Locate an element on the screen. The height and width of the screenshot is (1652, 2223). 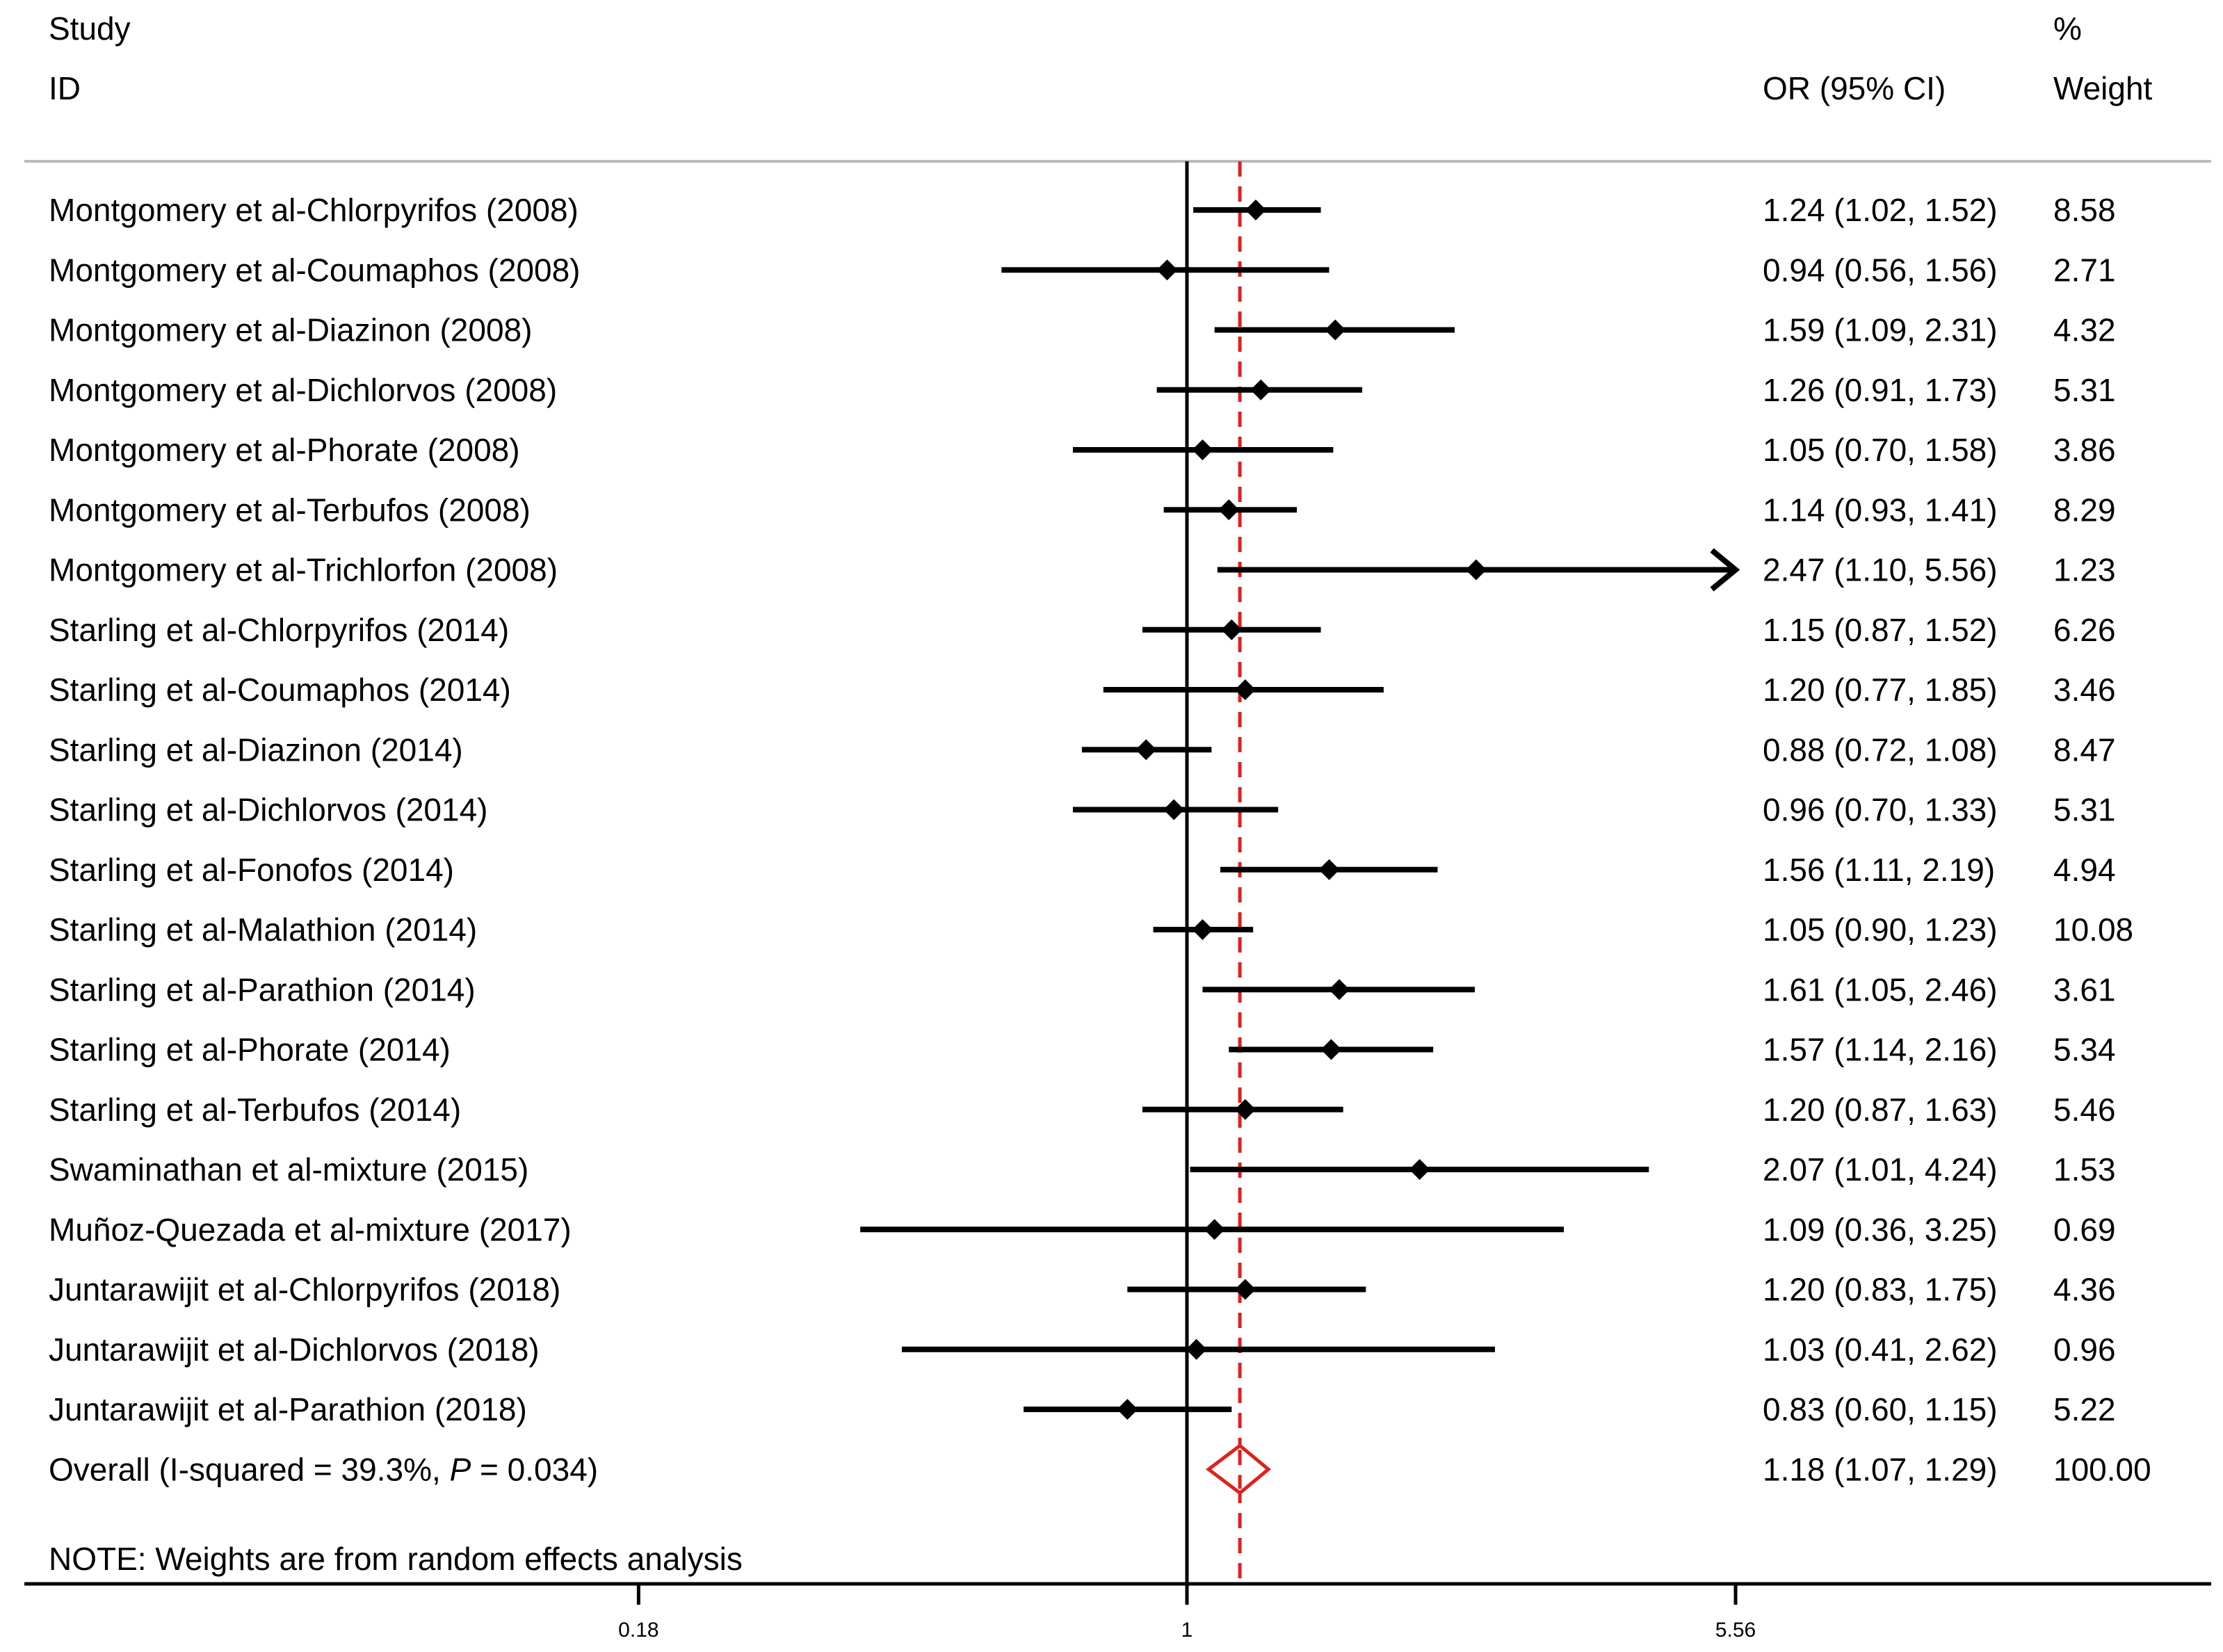
weight-value: 3.86 is located at coordinates (2084, 450).